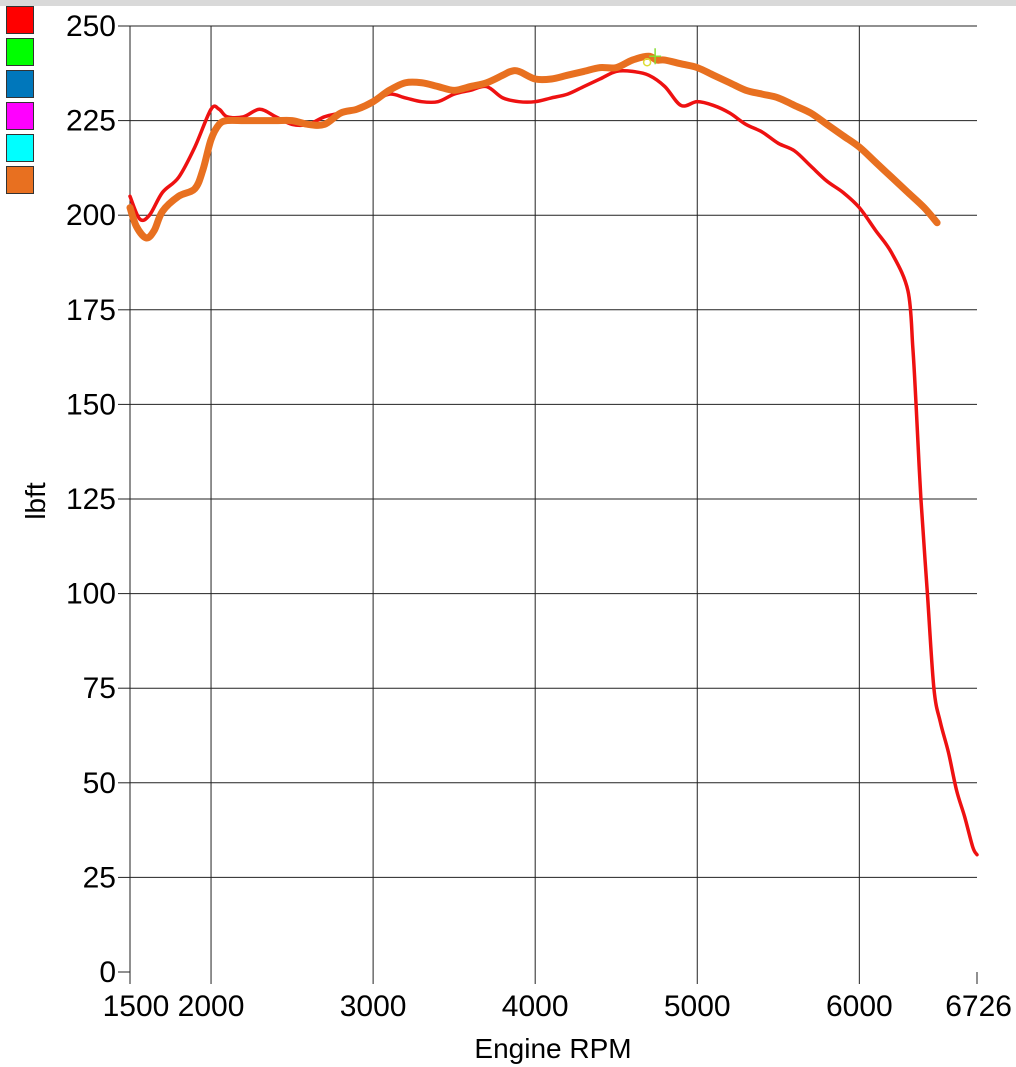 The width and height of the screenshot is (1016, 1067). Describe the element at coordinates (35, 501) in the screenshot. I see `y-axis-label: lbft` at that location.